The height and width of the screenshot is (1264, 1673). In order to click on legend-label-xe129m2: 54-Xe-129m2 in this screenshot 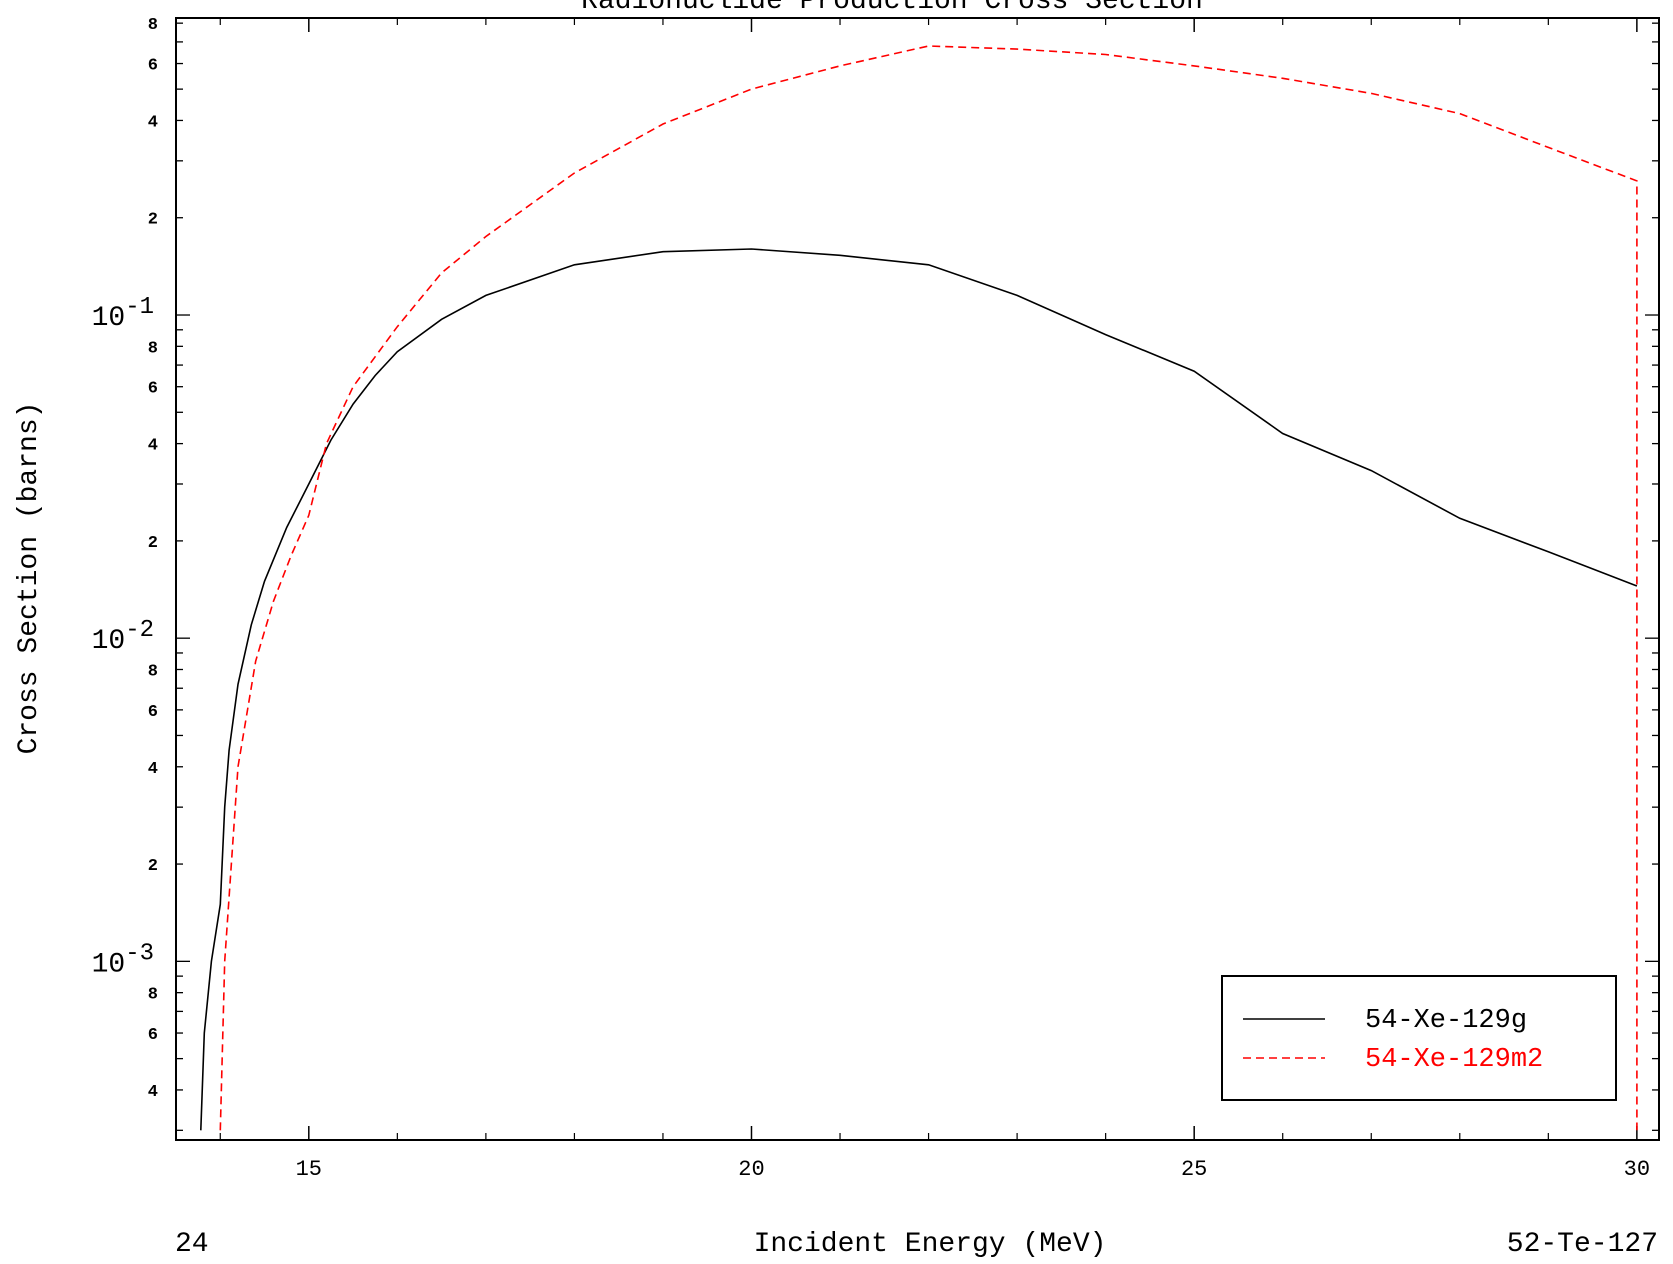, I will do `click(1454, 1060)`.